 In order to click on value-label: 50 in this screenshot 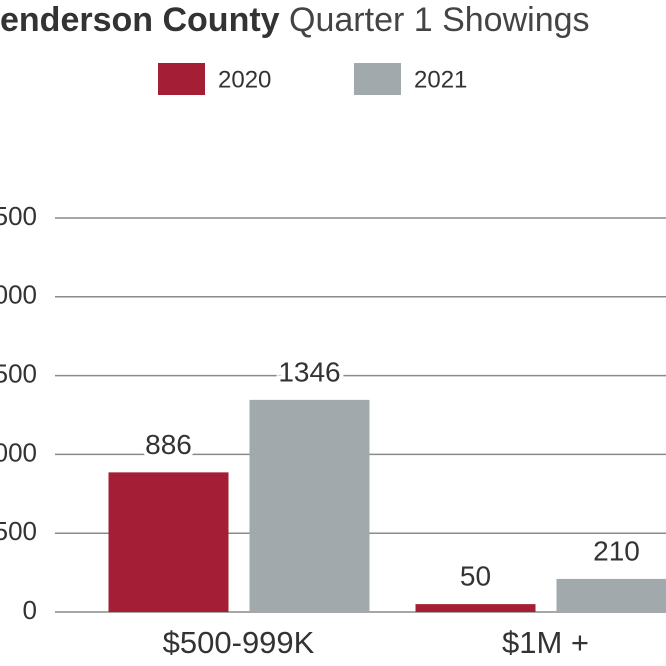, I will do `click(475, 576)`.